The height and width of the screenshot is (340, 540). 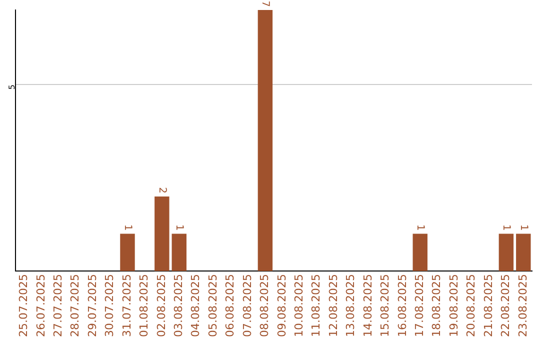 What do you see at coordinates (351, 306) in the screenshot?
I see `x-tick-label: 13.08.2025` at bounding box center [351, 306].